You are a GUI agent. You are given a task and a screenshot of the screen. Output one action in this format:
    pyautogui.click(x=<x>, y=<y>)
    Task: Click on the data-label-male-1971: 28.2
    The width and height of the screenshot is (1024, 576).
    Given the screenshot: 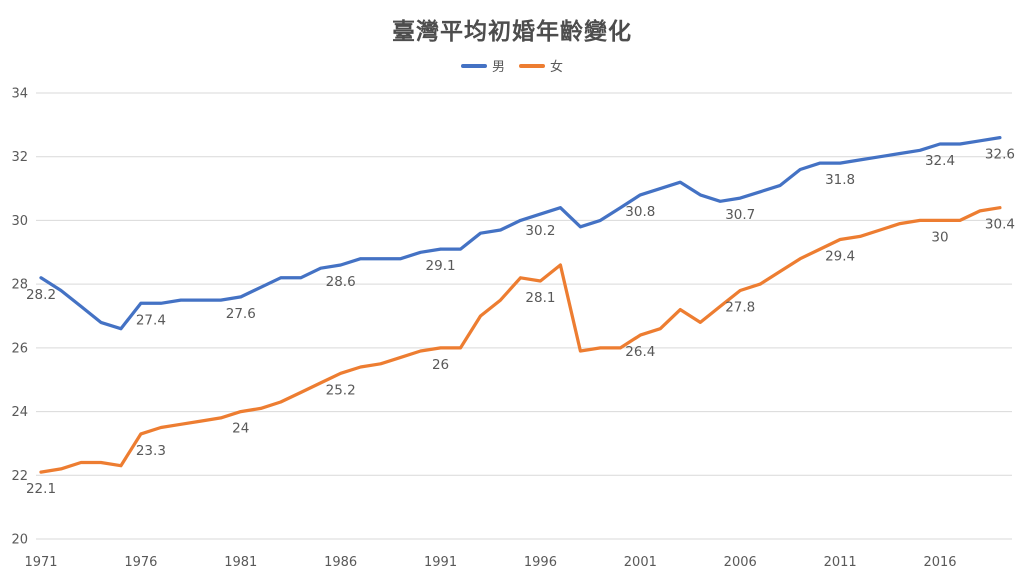 What is the action you would take?
    pyautogui.click(x=41, y=295)
    